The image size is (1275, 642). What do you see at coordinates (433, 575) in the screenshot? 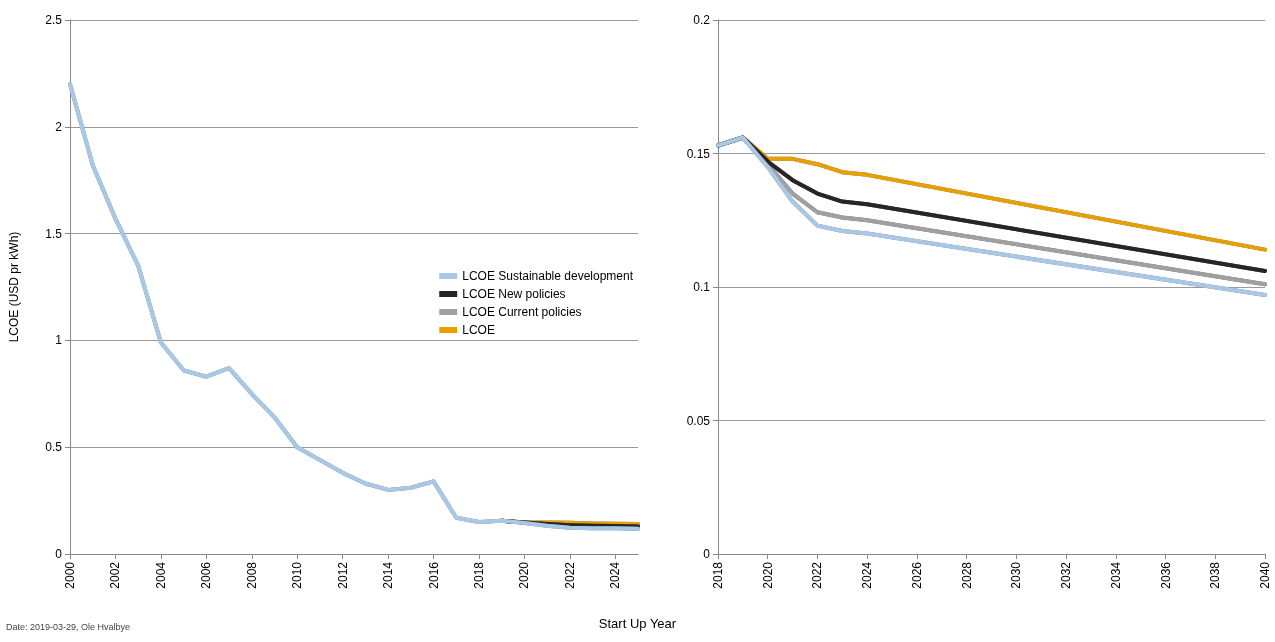
I see `x-tick-label: 2016` at bounding box center [433, 575].